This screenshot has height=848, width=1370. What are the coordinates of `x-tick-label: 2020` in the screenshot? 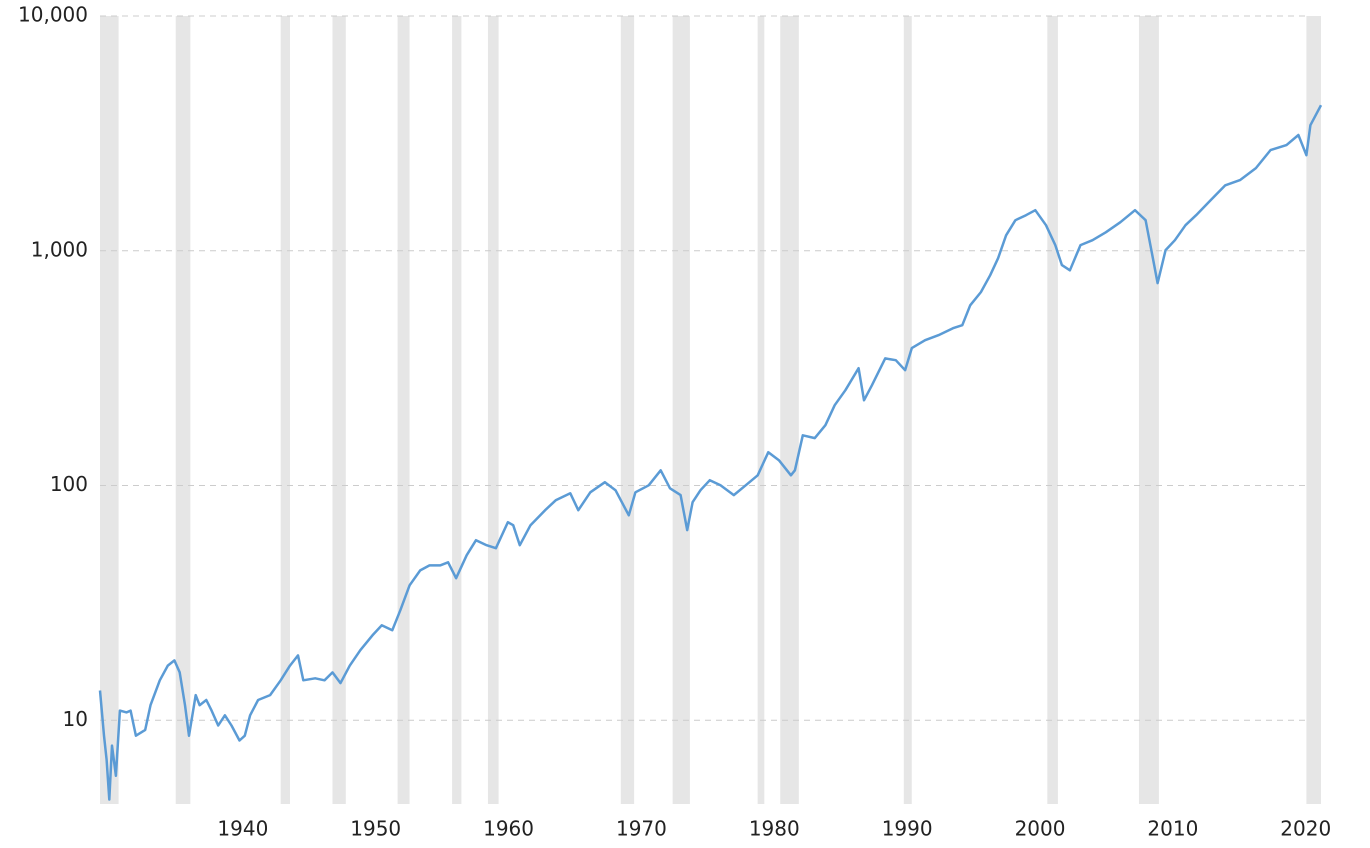 It's located at (1305, 829).